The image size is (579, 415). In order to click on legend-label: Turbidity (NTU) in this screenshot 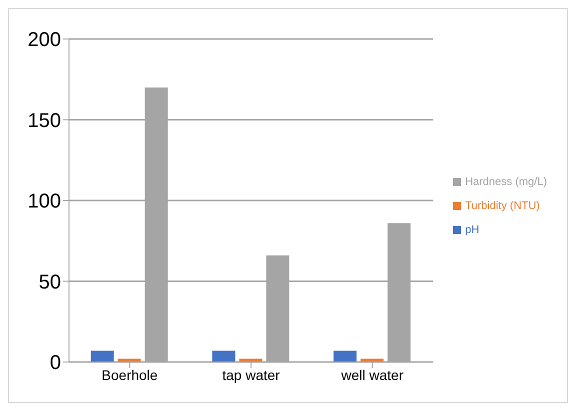, I will do `click(502, 206)`.